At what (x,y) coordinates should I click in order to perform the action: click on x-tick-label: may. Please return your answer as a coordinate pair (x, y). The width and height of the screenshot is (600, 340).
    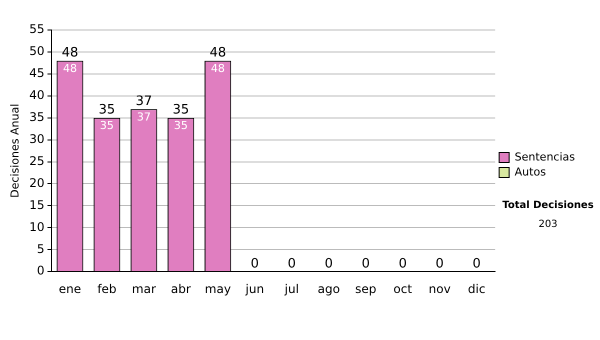
    Looking at the image, I should click on (217, 289).